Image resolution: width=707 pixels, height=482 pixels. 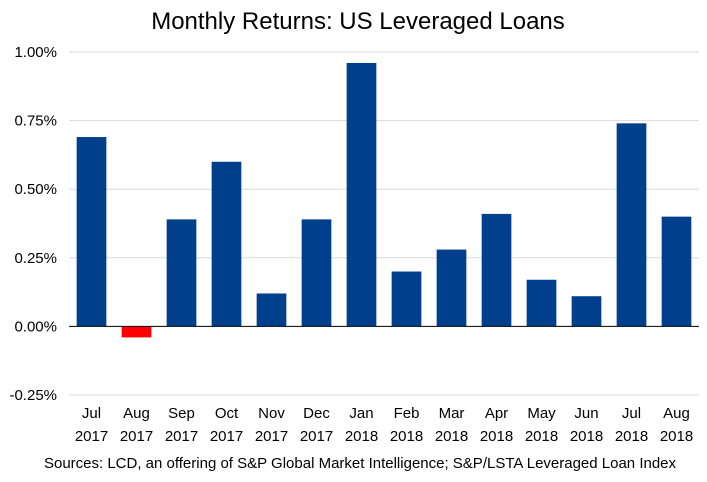 What do you see at coordinates (35, 189) in the screenshot?
I see `y-tick-label: 0.50%` at bounding box center [35, 189].